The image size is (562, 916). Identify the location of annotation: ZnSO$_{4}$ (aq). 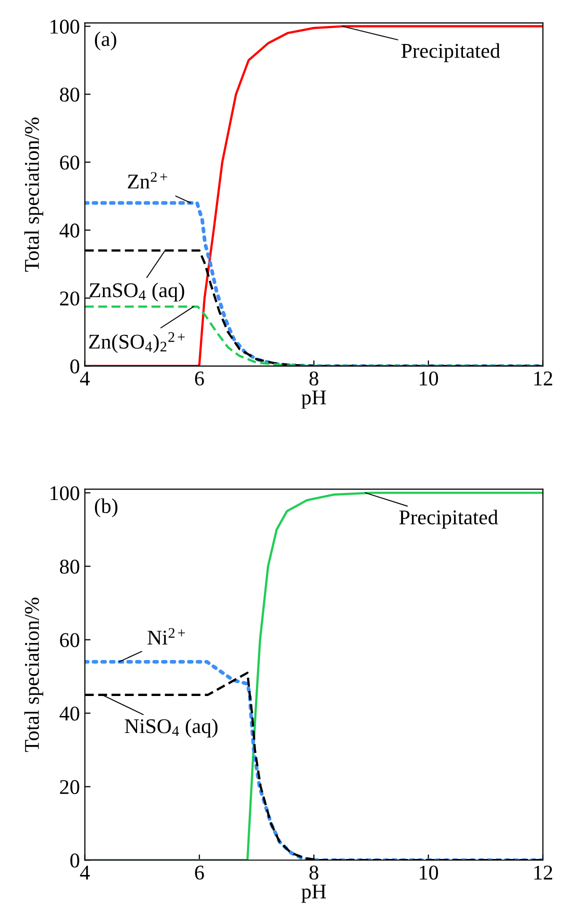
(137, 292).